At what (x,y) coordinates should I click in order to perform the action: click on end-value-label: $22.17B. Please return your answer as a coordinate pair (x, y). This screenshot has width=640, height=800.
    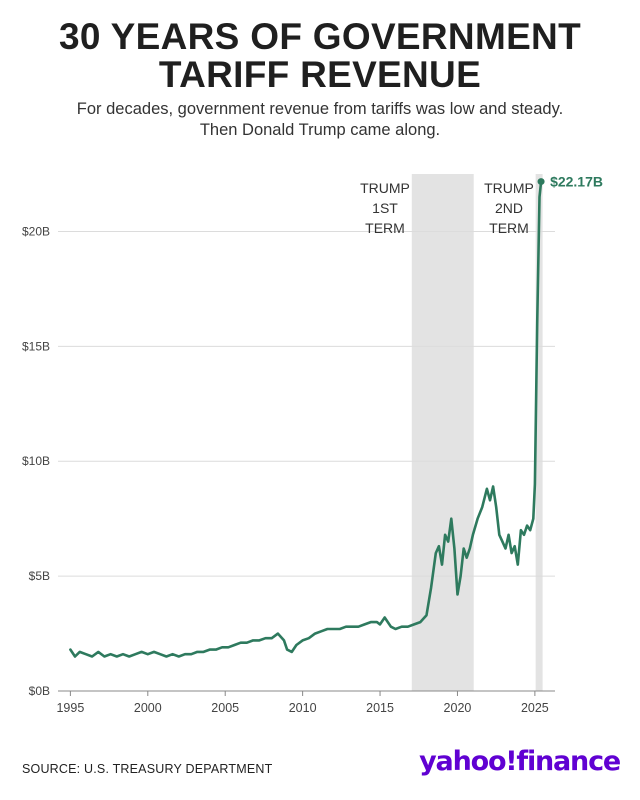
    Looking at the image, I should click on (576, 182).